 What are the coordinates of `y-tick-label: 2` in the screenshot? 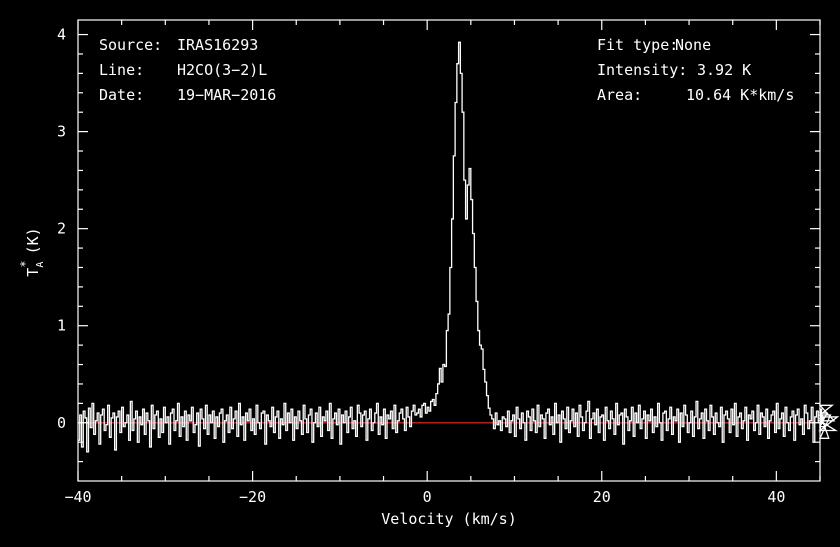 It's located at (61, 229).